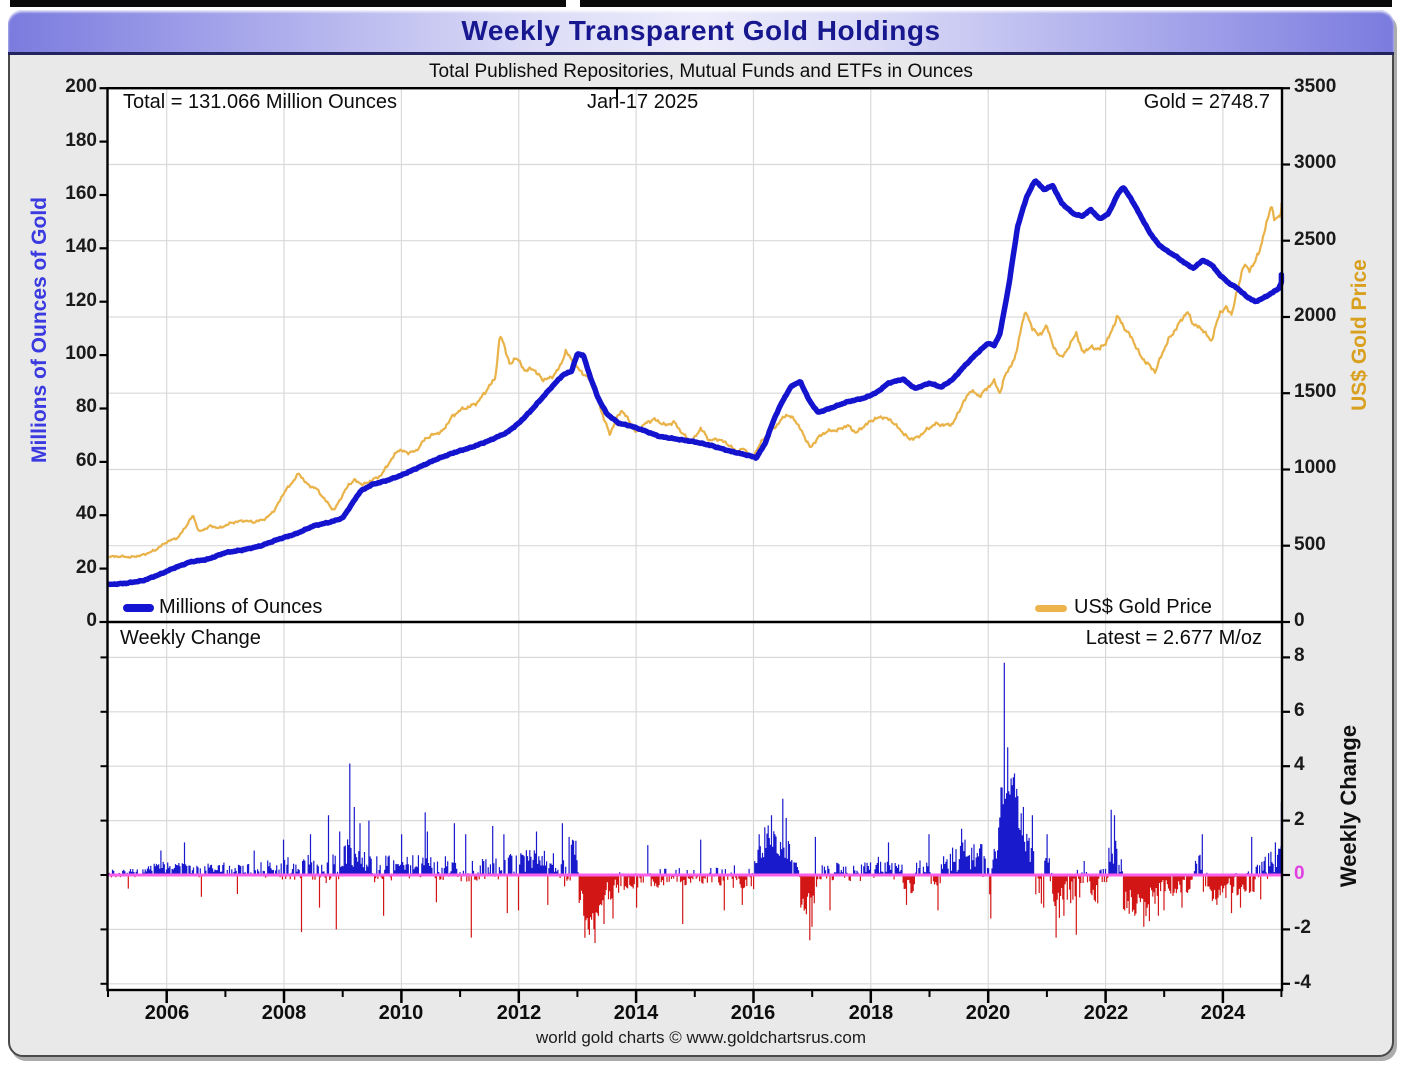 The height and width of the screenshot is (1065, 1402). What do you see at coordinates (1315, 315) in the screenshot?
I see `right-axis-tick-label: 2000` at bounding box center [1315, 315].